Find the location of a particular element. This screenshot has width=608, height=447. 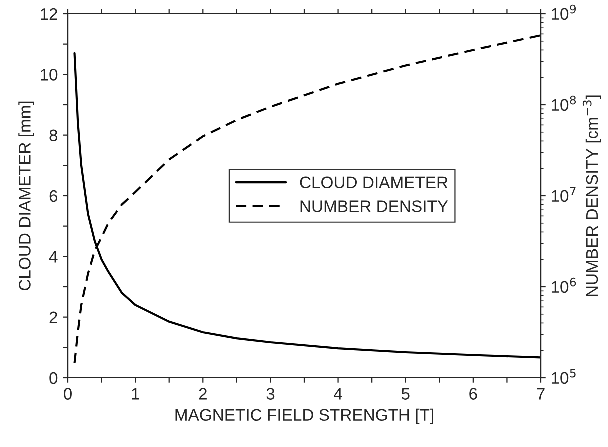

y2-tick-label: 10$^{9}$ is located at coordinates (564, 12).